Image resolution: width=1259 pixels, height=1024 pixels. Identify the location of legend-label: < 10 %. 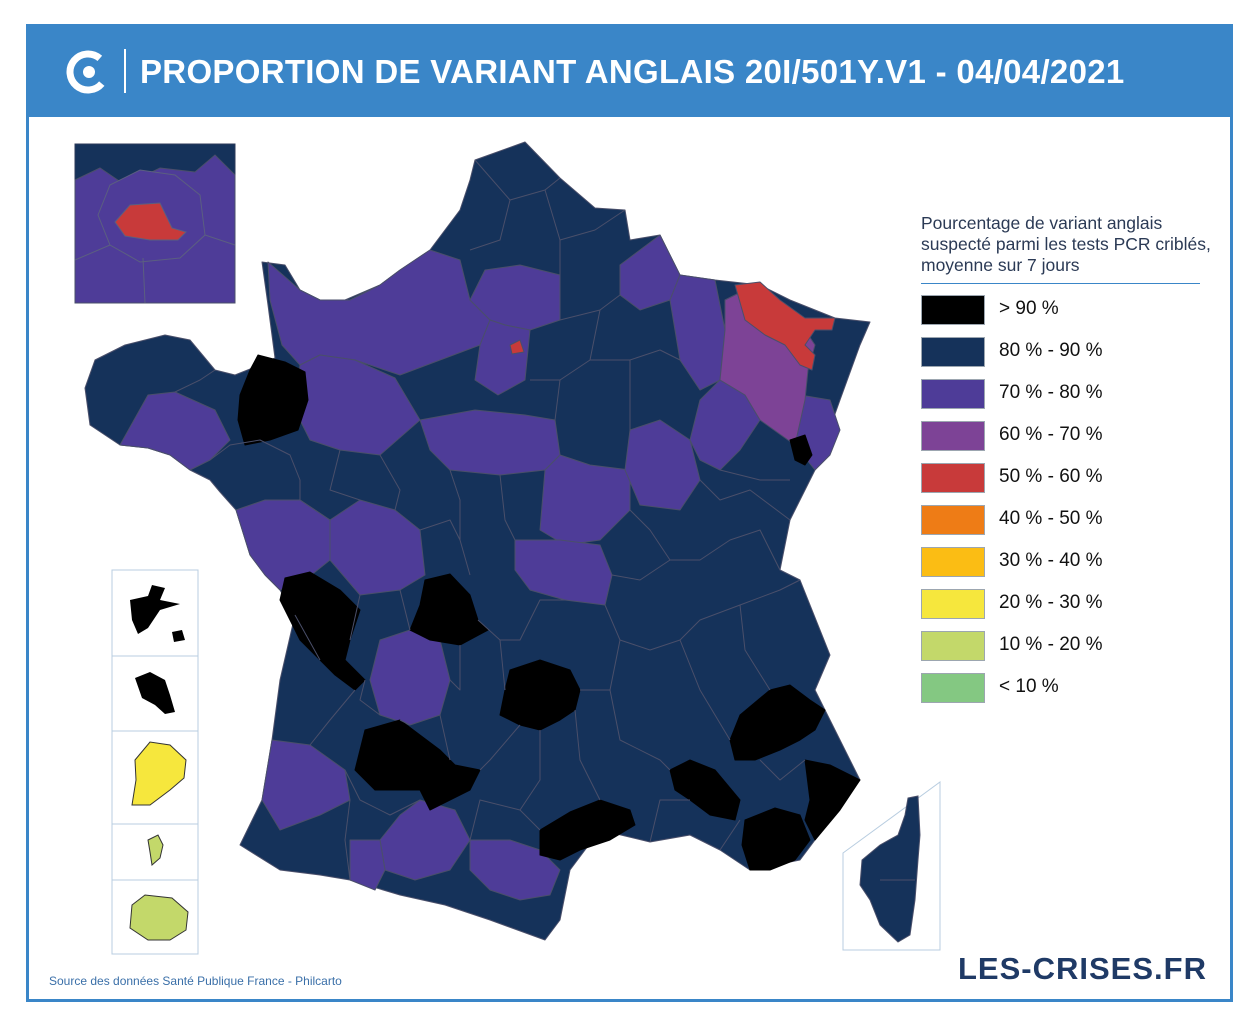
(1029, 686).